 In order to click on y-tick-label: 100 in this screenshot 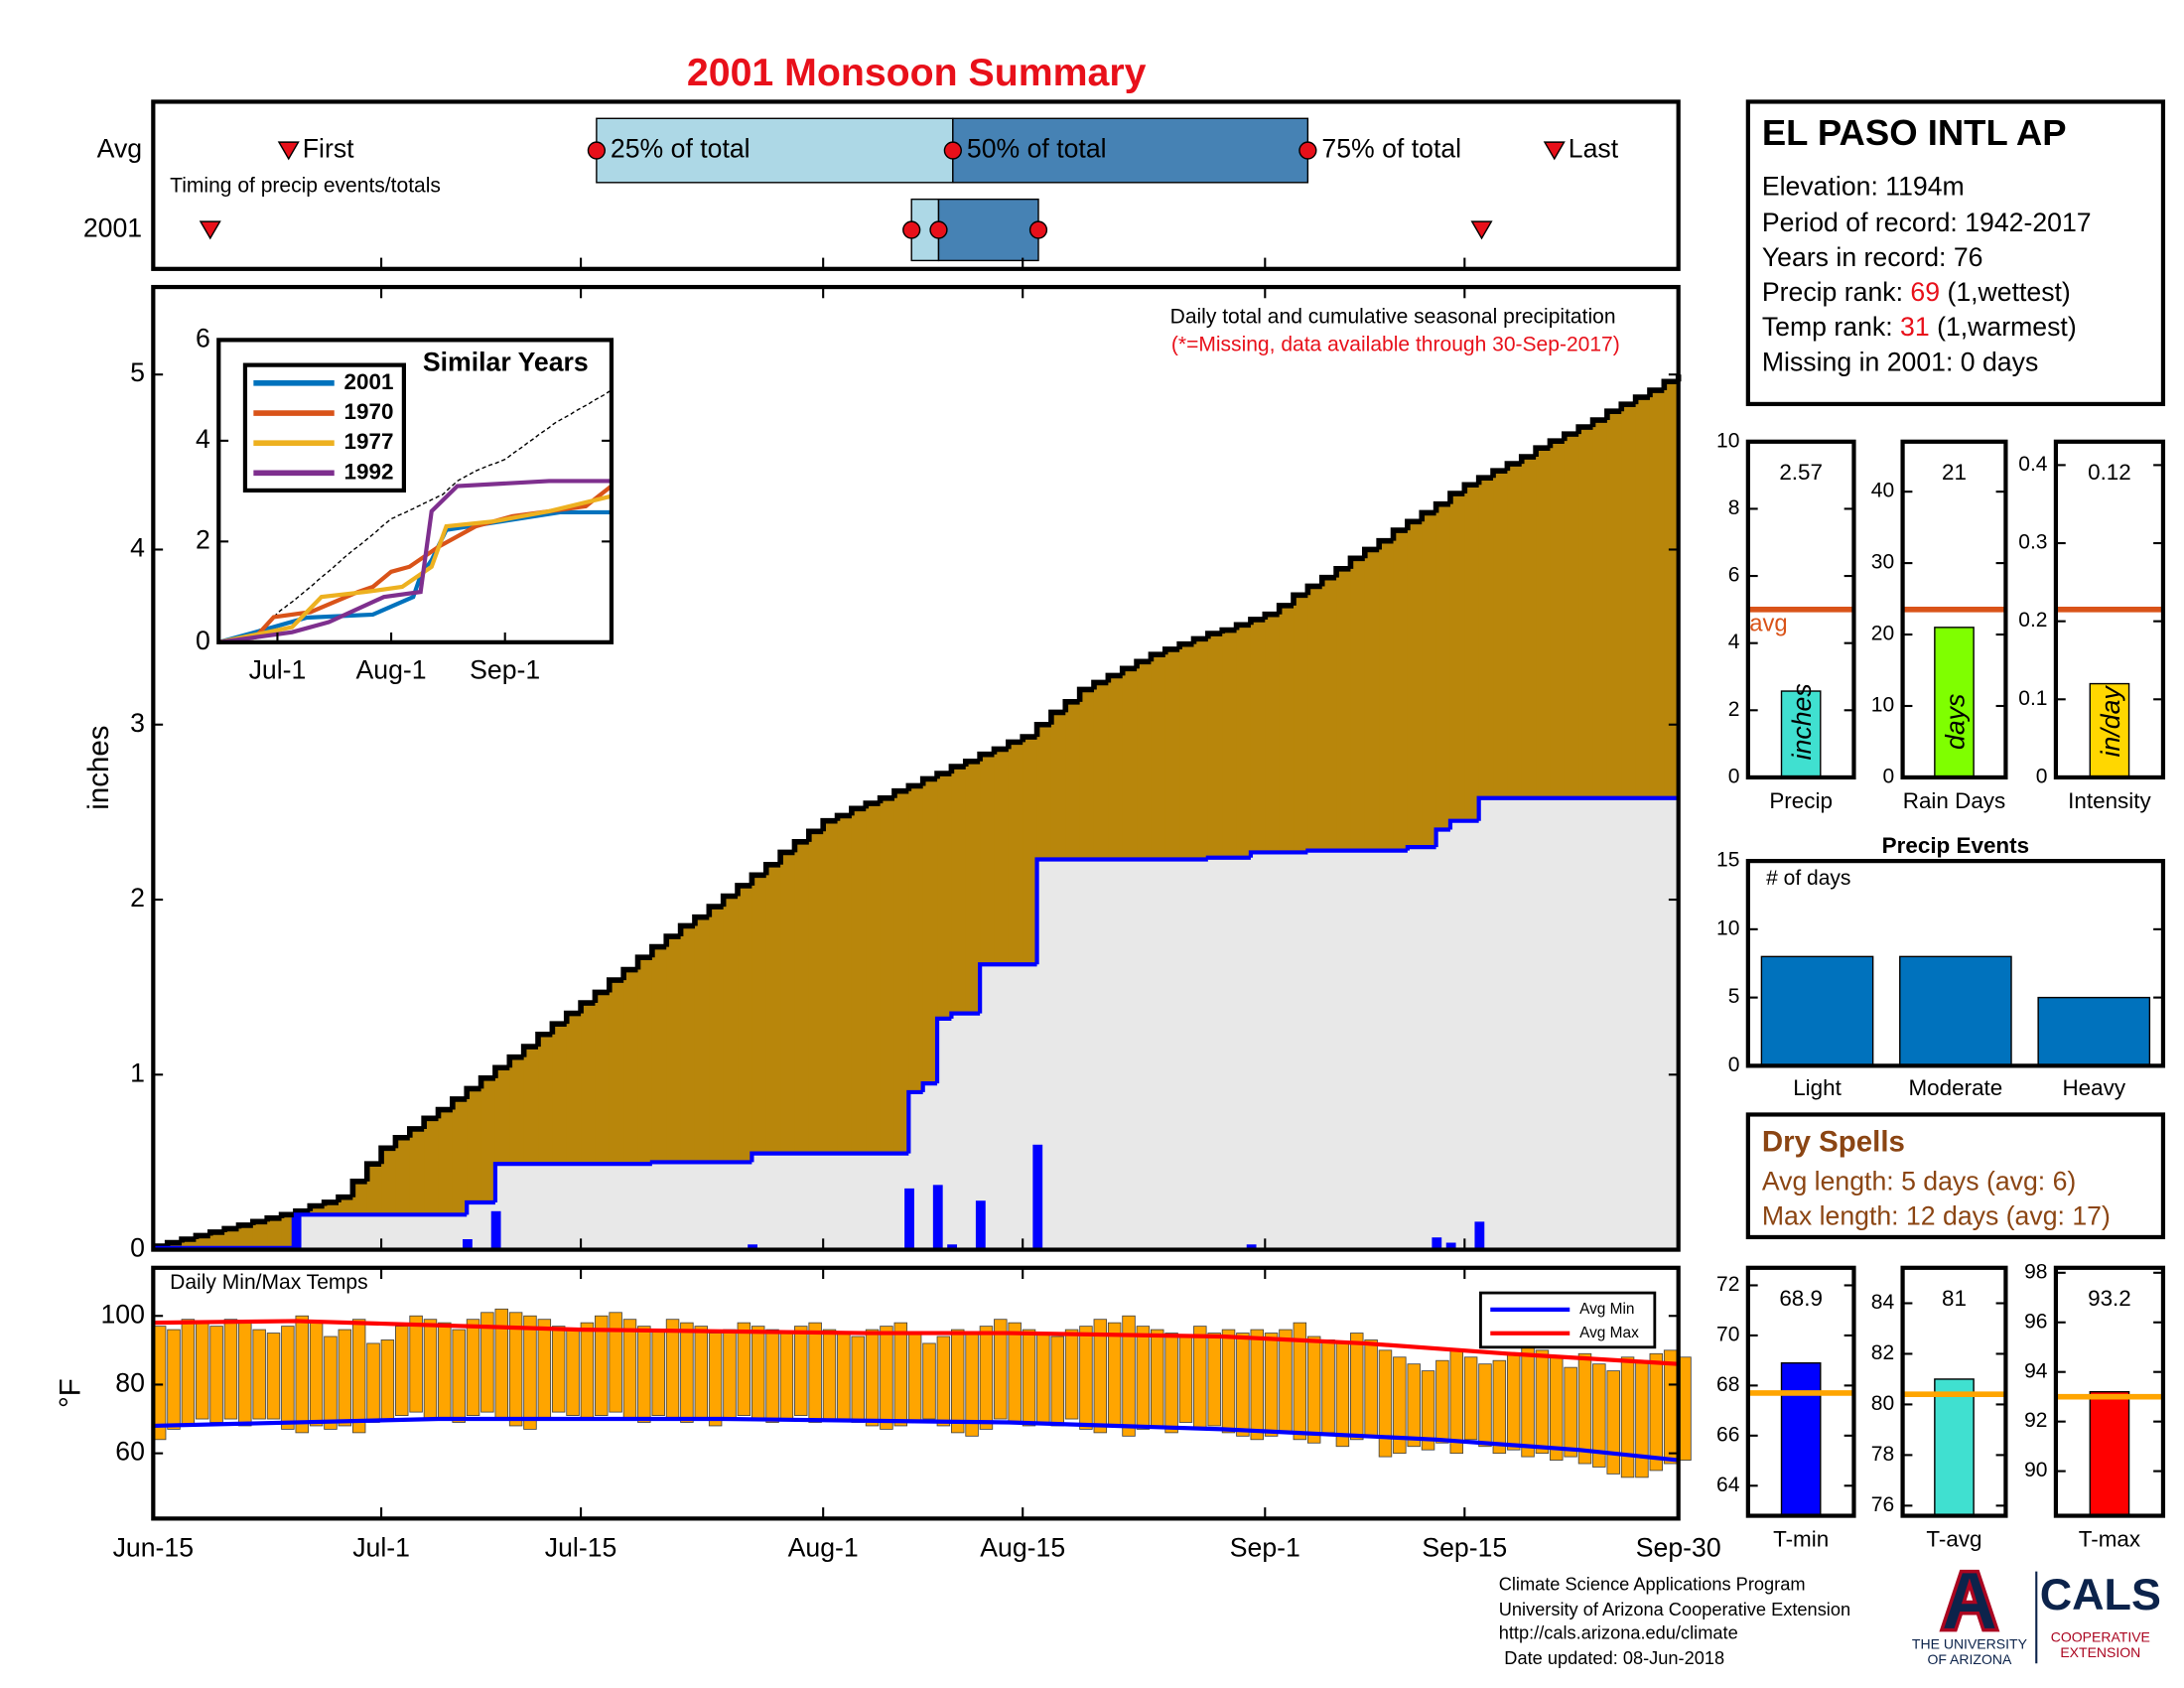, I will do `click(122, 1314)`.